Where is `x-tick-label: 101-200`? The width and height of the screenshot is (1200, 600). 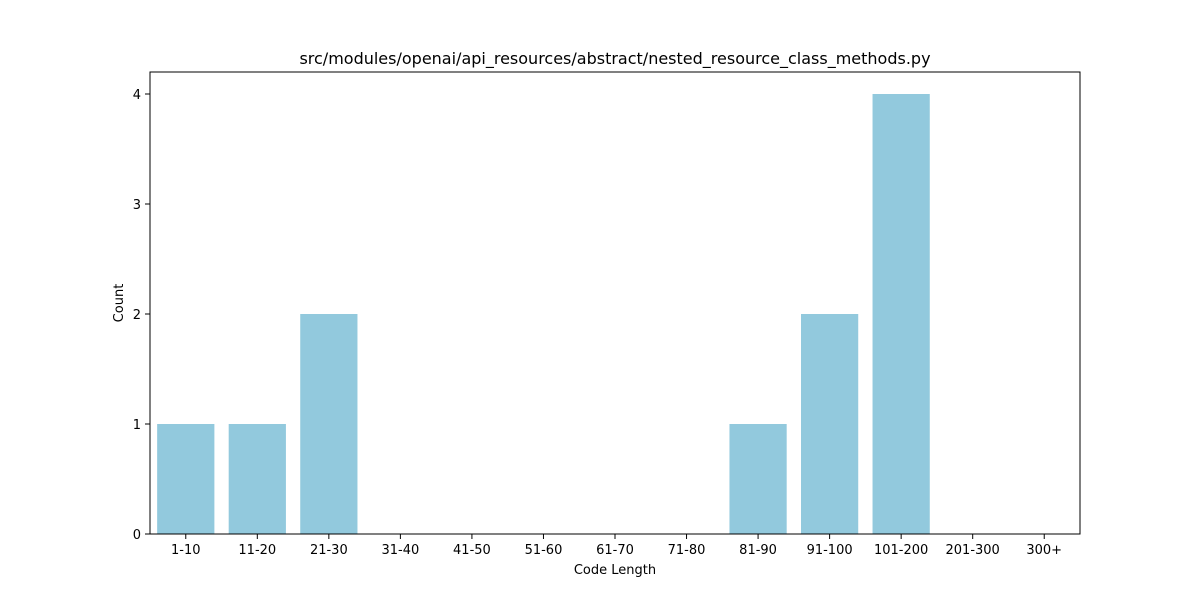 x-tick-label: 101-200 is located at coordinates (901, 550).